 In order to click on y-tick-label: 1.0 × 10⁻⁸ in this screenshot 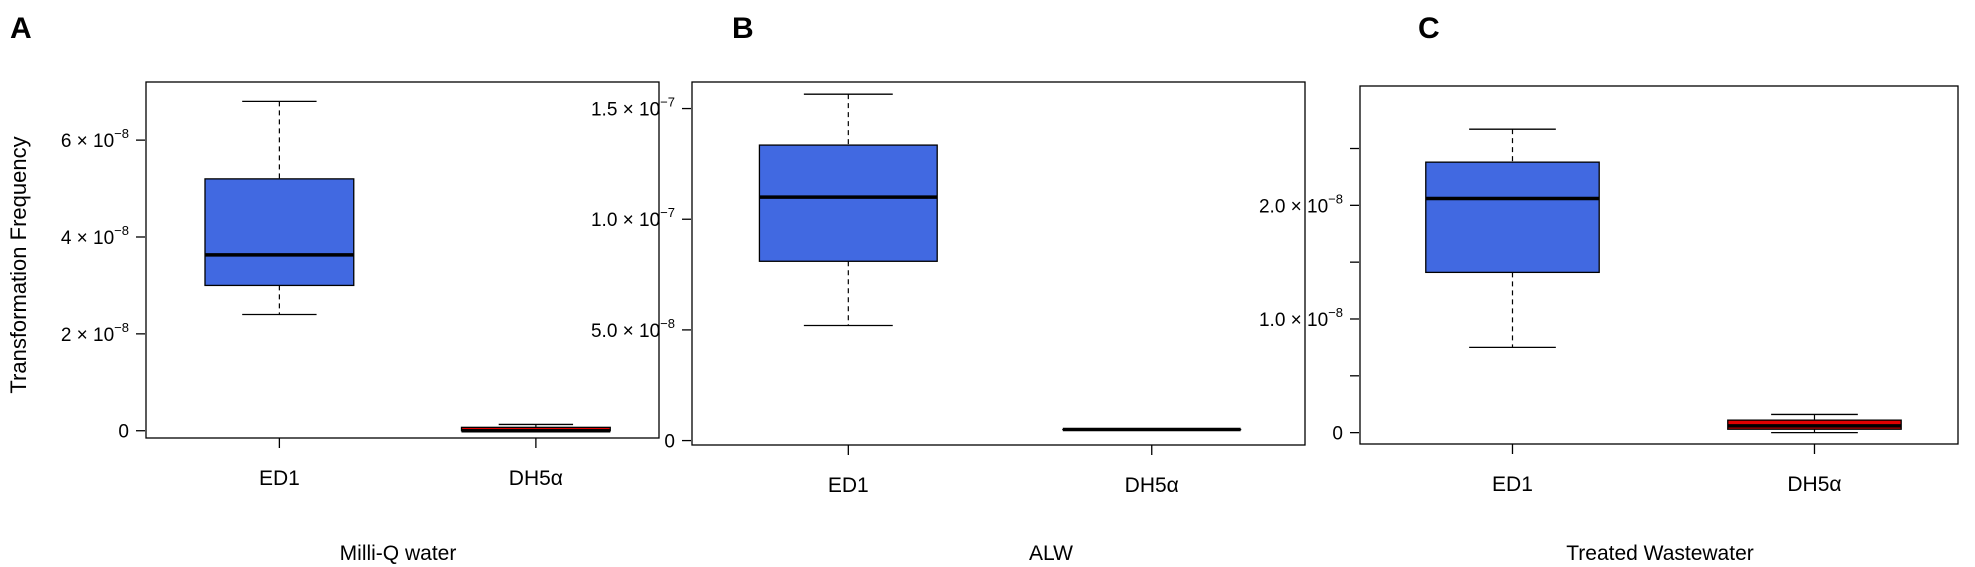, I will do `click(1301, 318)`.